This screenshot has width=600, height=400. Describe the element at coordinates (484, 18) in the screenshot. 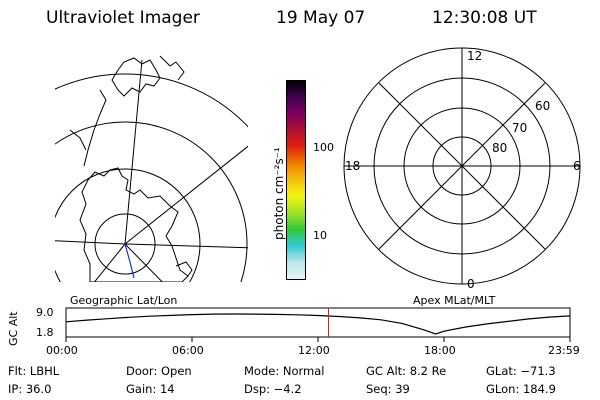

I see `time-label: 12:30:08 UT` at that location.